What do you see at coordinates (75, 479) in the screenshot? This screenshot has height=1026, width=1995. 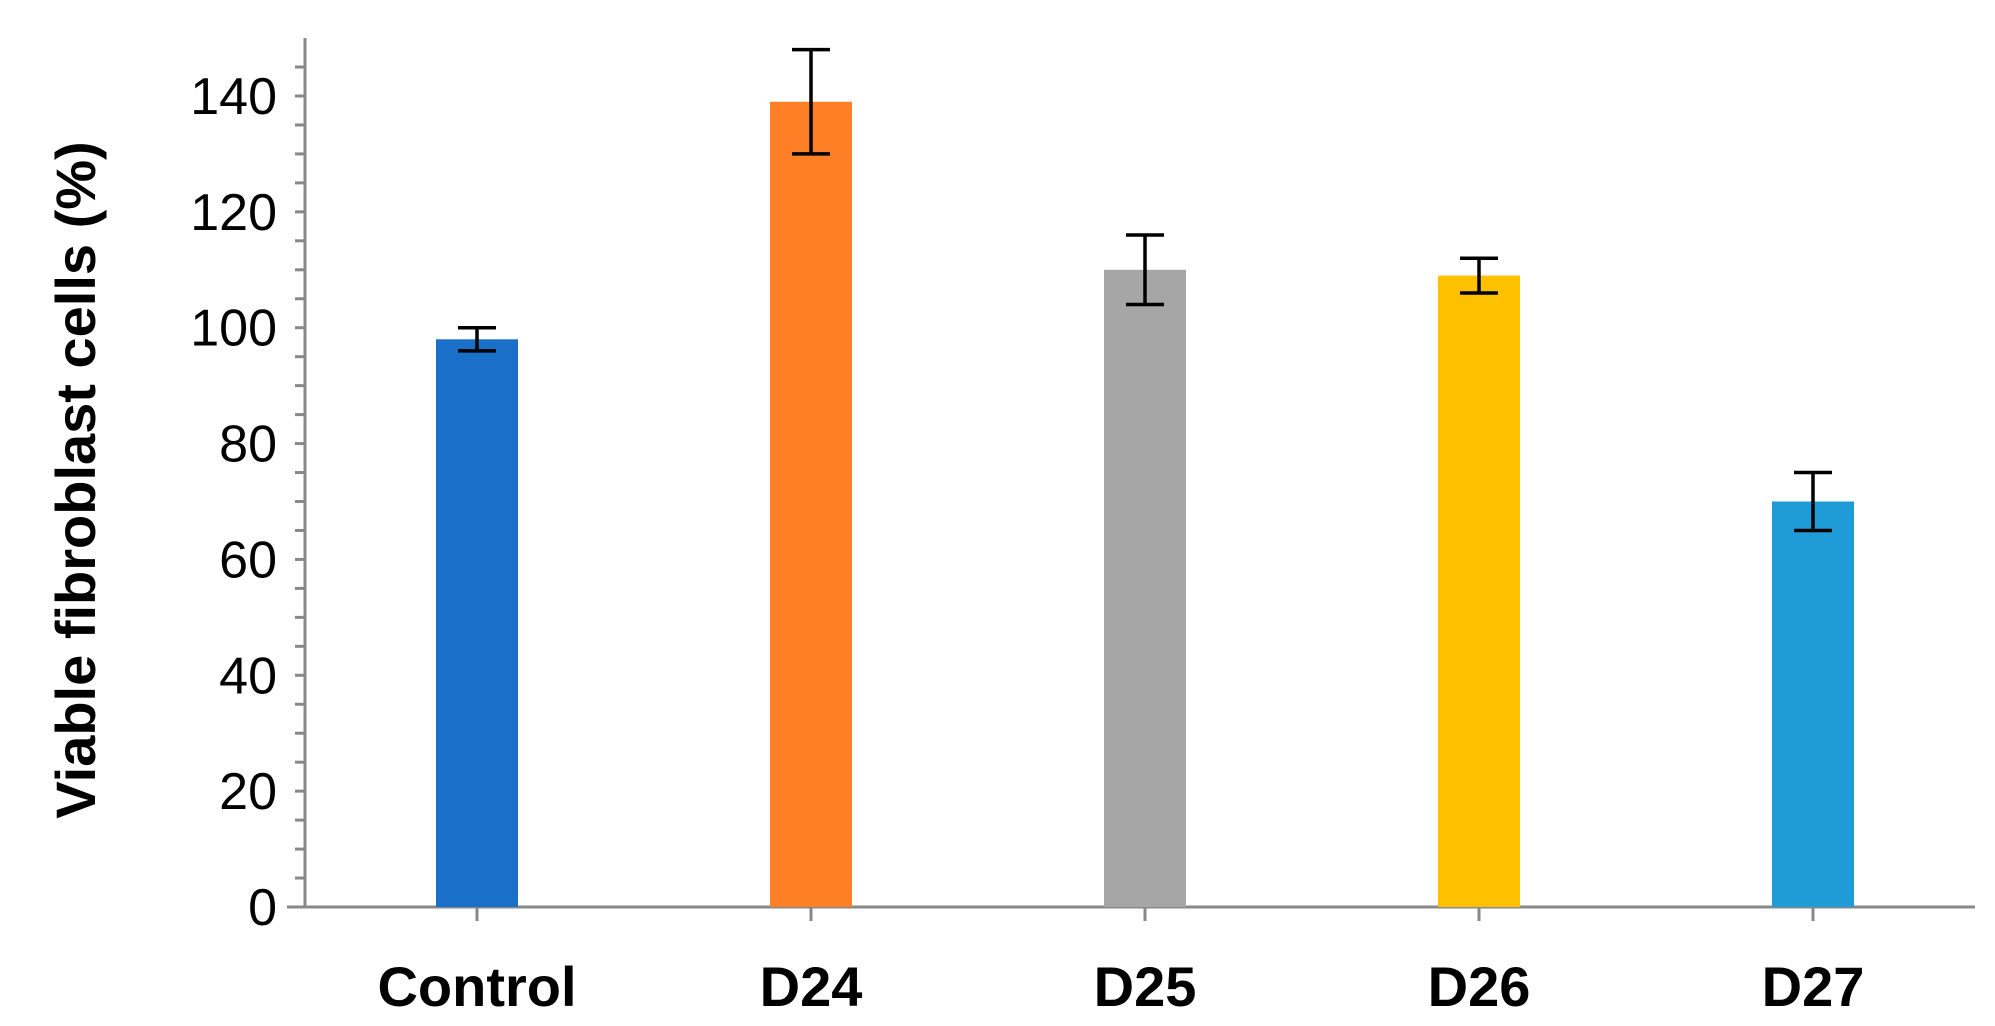 I see `y-axis-title: Viable fibroblast cells (%)` at bounding box center [75, 479].